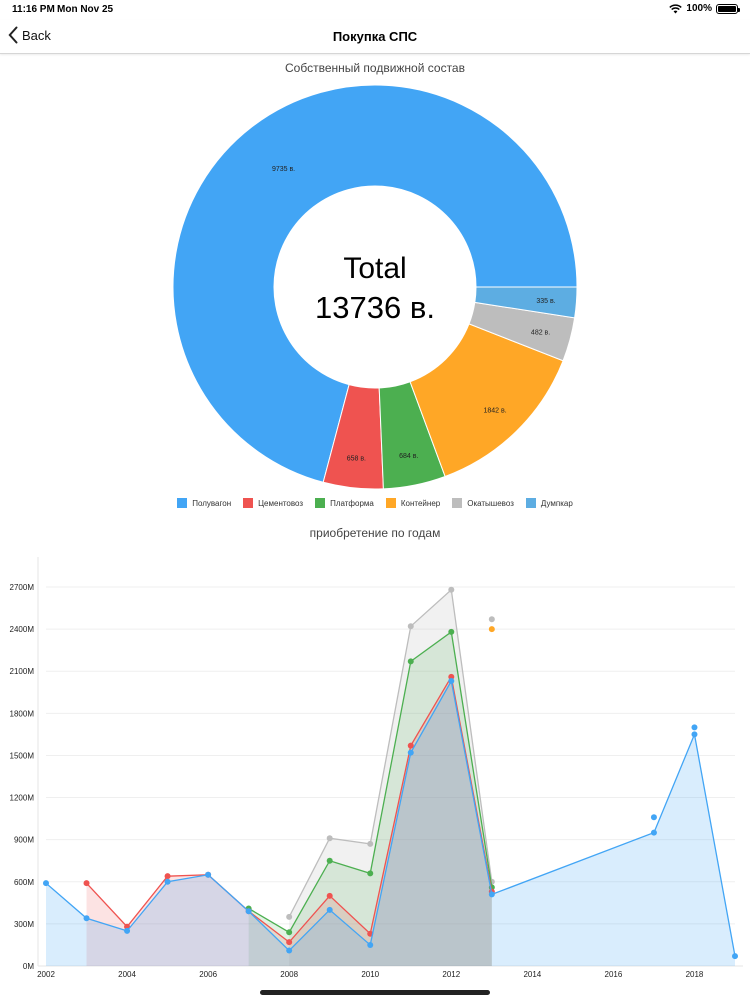 The image size is (750, 1000). Describe the element at coordinates (22, 713) in the screenshot. I see `y-tick-label: 1800M` at that location.